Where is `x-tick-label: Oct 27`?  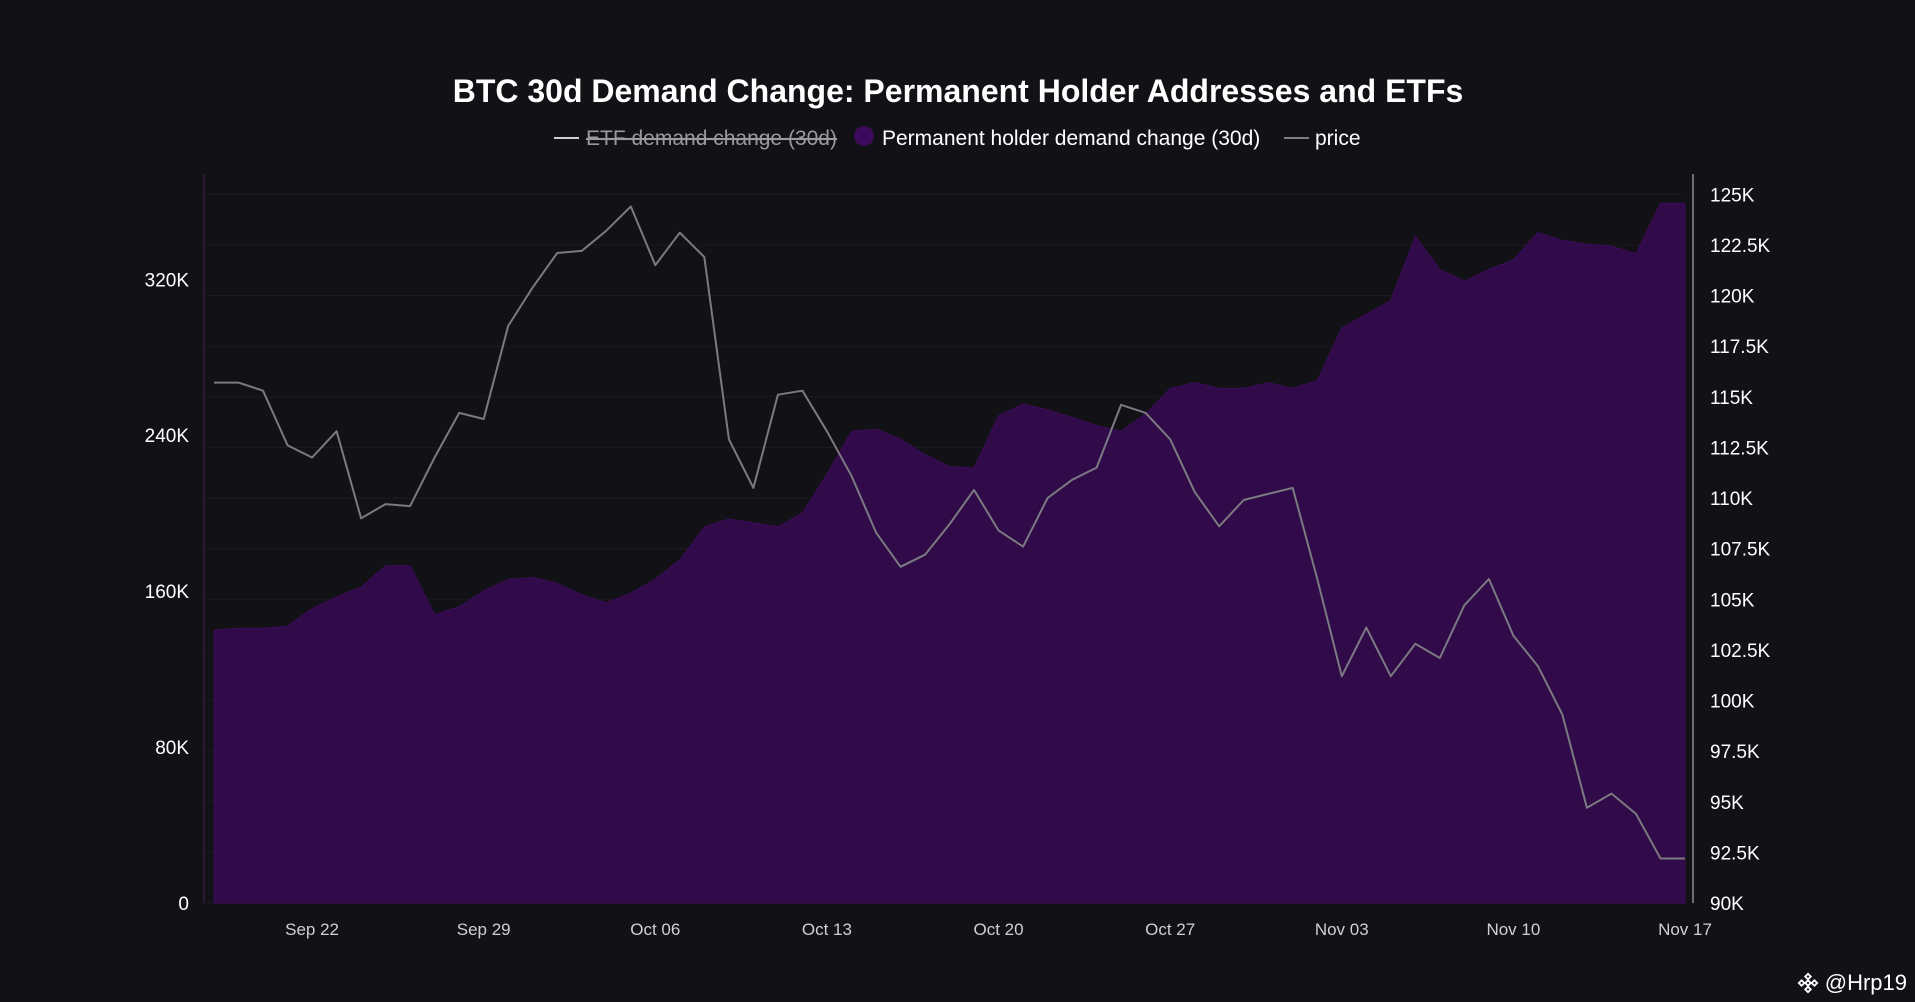
x-tick-label: Oct 27 is located at coordinates (1170, 929).